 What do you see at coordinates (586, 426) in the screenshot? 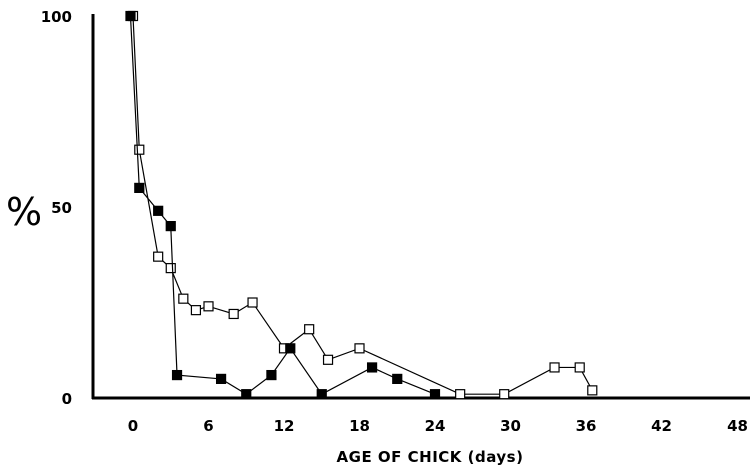
I see `x-tick-label: 36` at bounding box center [586, 426].